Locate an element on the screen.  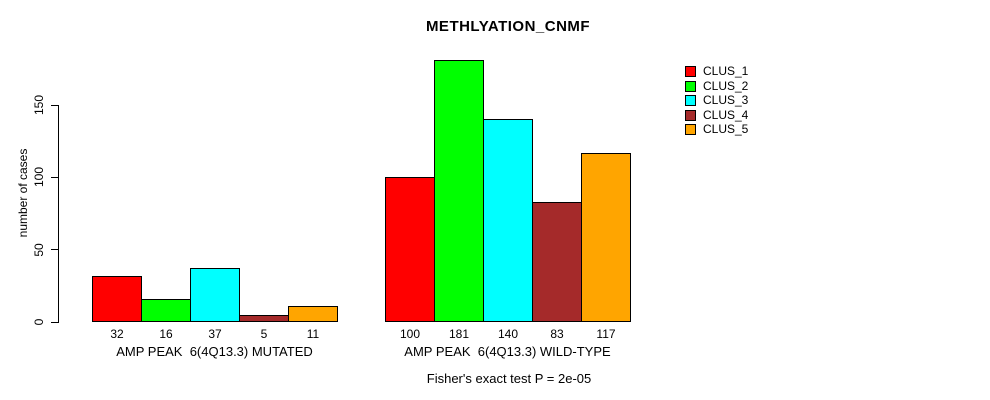
bar-clus_5-group2 is located at coordinates (606, 237).